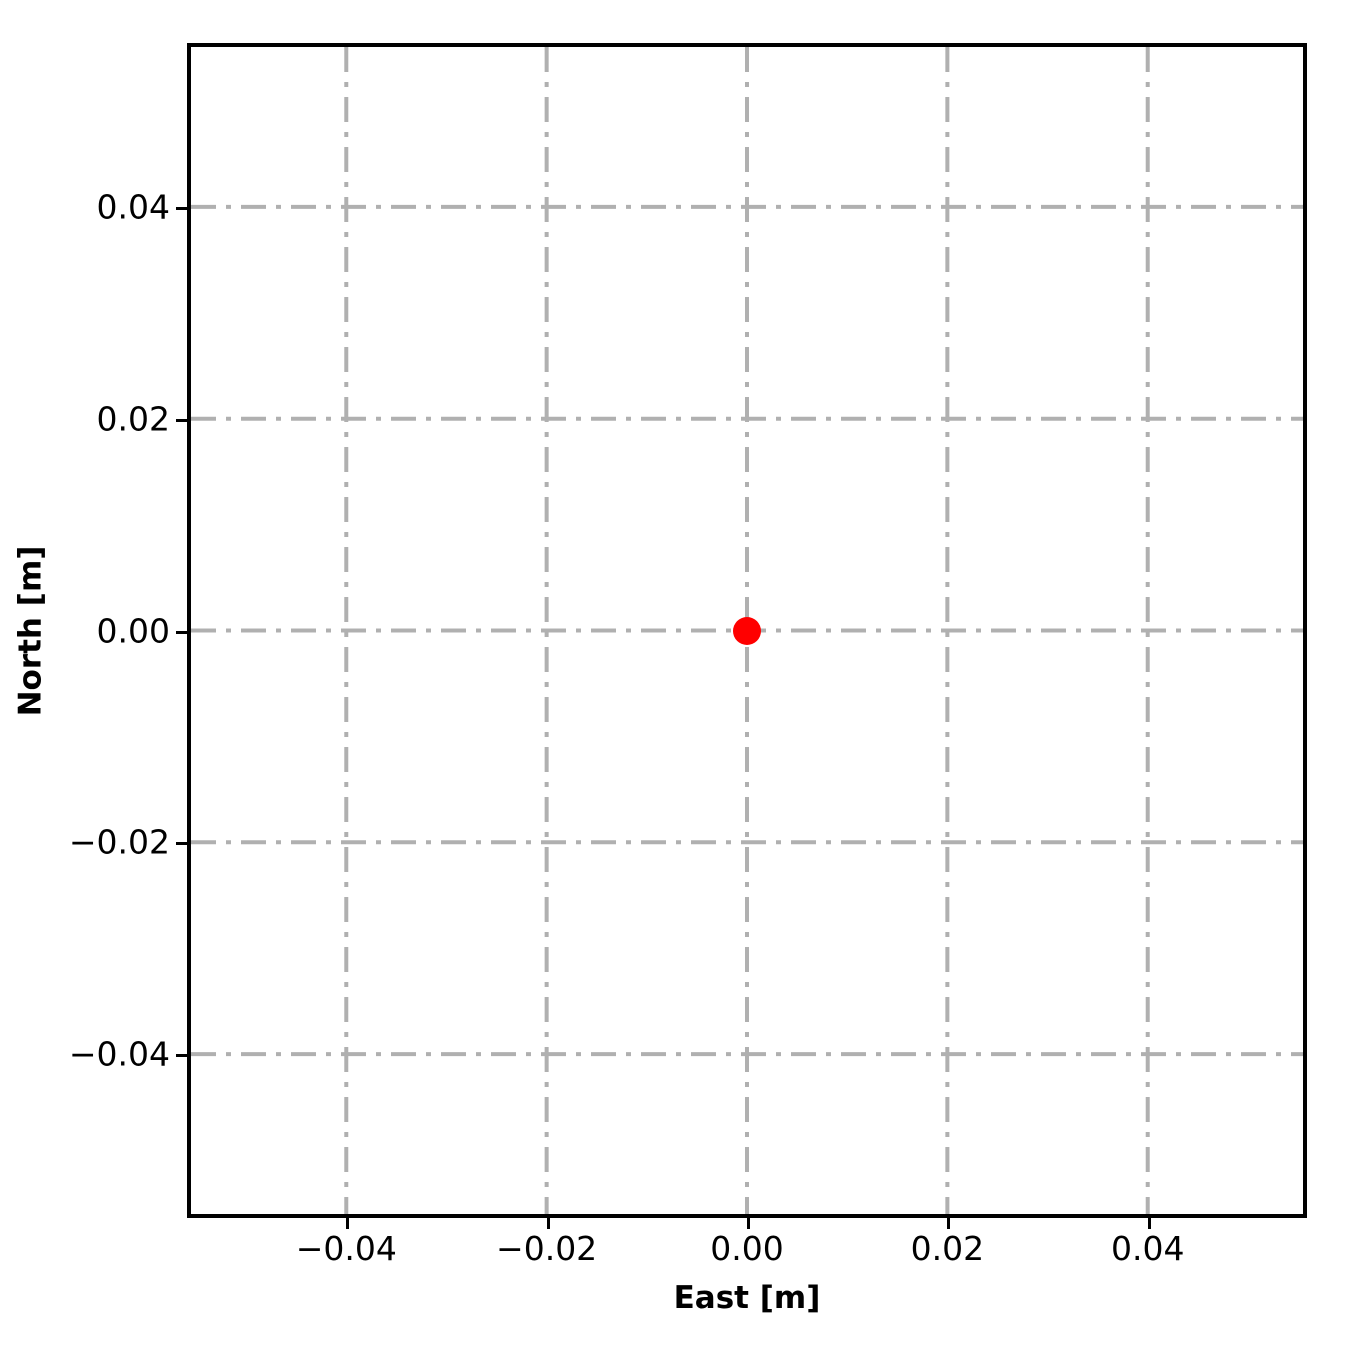  What do you see at coordinates (119, 1054) in the screenshot?
I see `y-tick-label: −0.04` at bounding box center [119, 1054].